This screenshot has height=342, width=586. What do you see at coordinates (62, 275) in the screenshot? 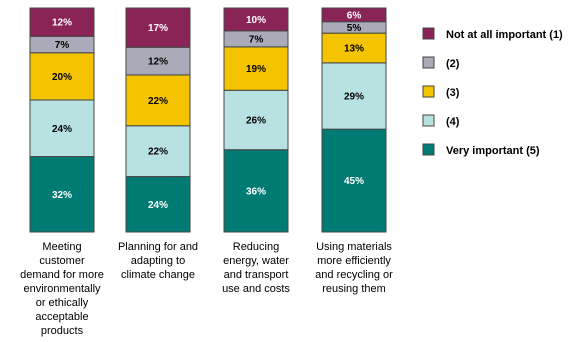
I see `category-label: demand for more` at bounding box center [62, 275].